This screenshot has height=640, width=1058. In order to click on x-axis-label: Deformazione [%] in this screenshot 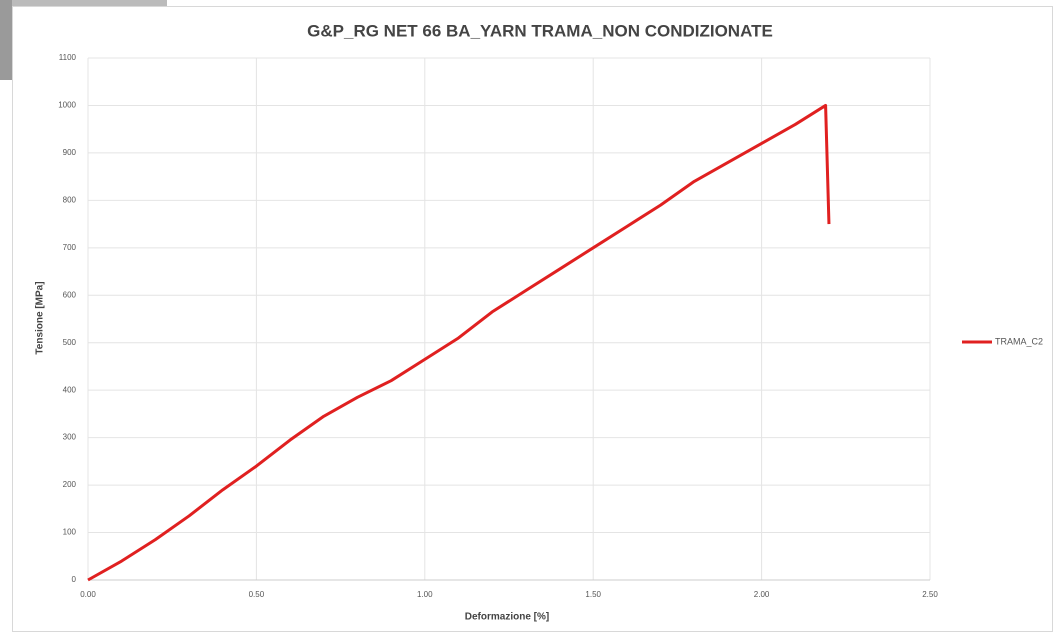, I will do `click(507, 617)`.